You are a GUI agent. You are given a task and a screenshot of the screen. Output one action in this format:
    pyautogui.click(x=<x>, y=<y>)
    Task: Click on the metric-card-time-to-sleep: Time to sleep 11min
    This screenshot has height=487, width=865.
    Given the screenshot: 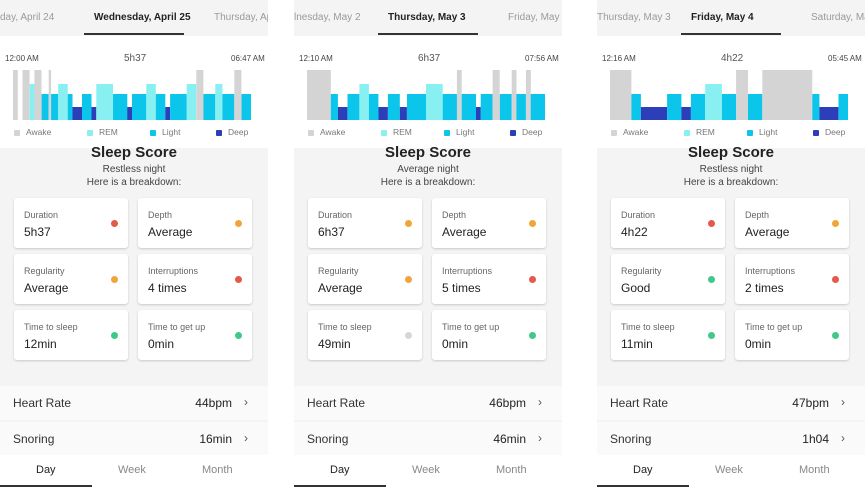 What is the action you would take?
    pyautogui.click(x=668, y=335)
    